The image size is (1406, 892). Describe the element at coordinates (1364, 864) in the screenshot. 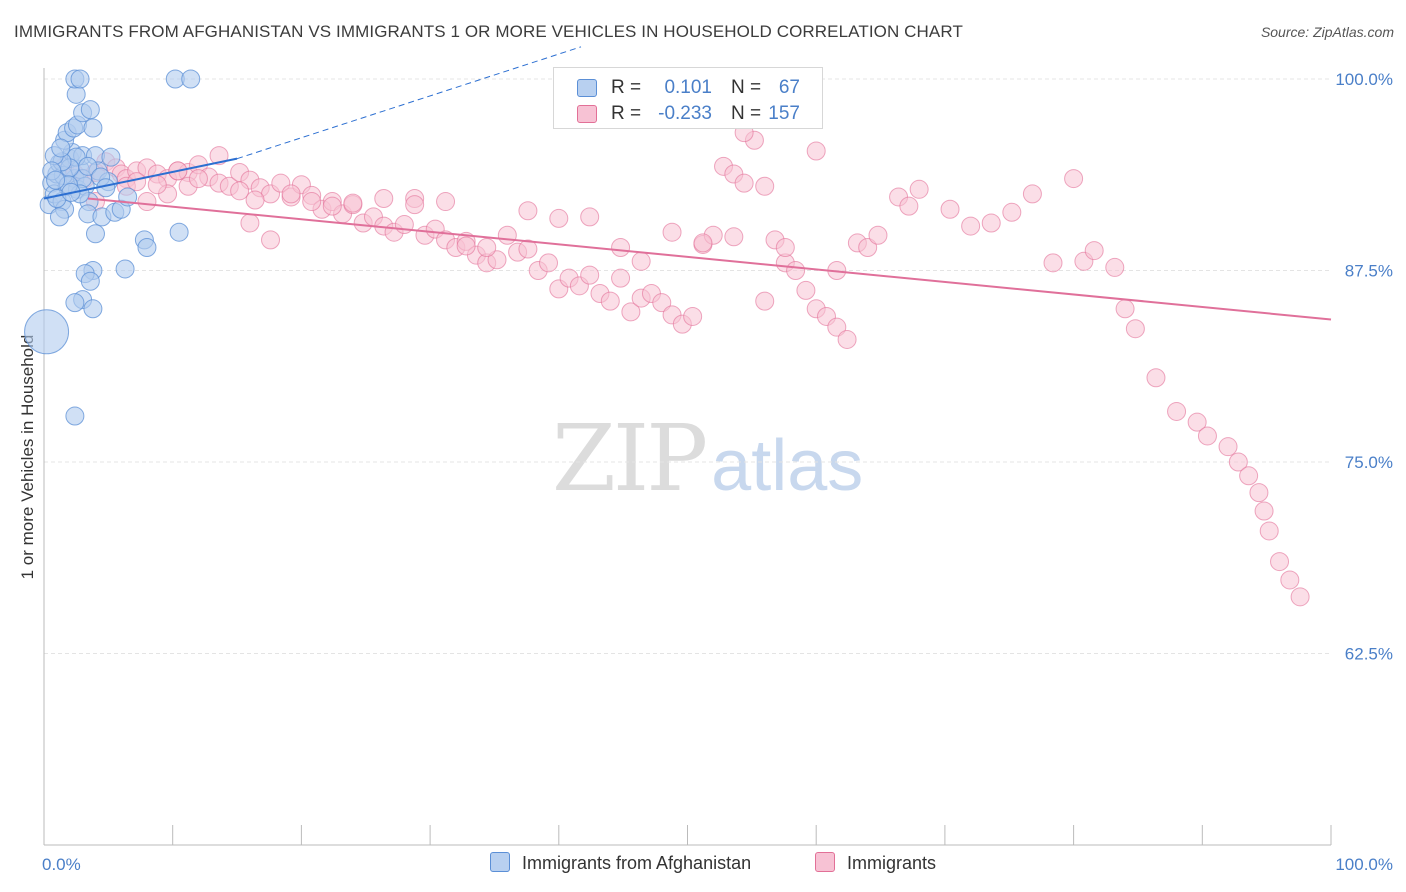

I see `x-tick-label: 100.0%` at that location.